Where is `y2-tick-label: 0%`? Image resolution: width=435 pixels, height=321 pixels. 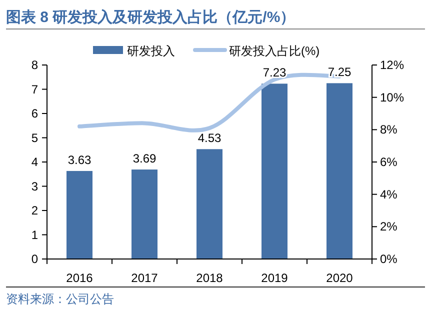 y2-tick-label: 0% is located at coordinates (389, 259).